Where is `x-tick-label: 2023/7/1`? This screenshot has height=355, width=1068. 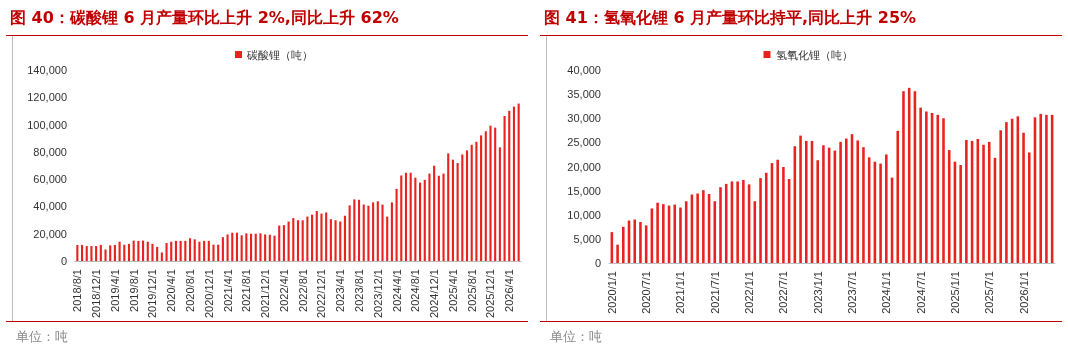 x-tick-label: 2023/7/1 is located at coordinates (852, 292).